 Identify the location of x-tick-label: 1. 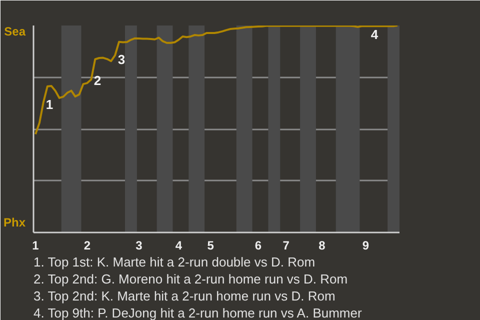
(36, 245).